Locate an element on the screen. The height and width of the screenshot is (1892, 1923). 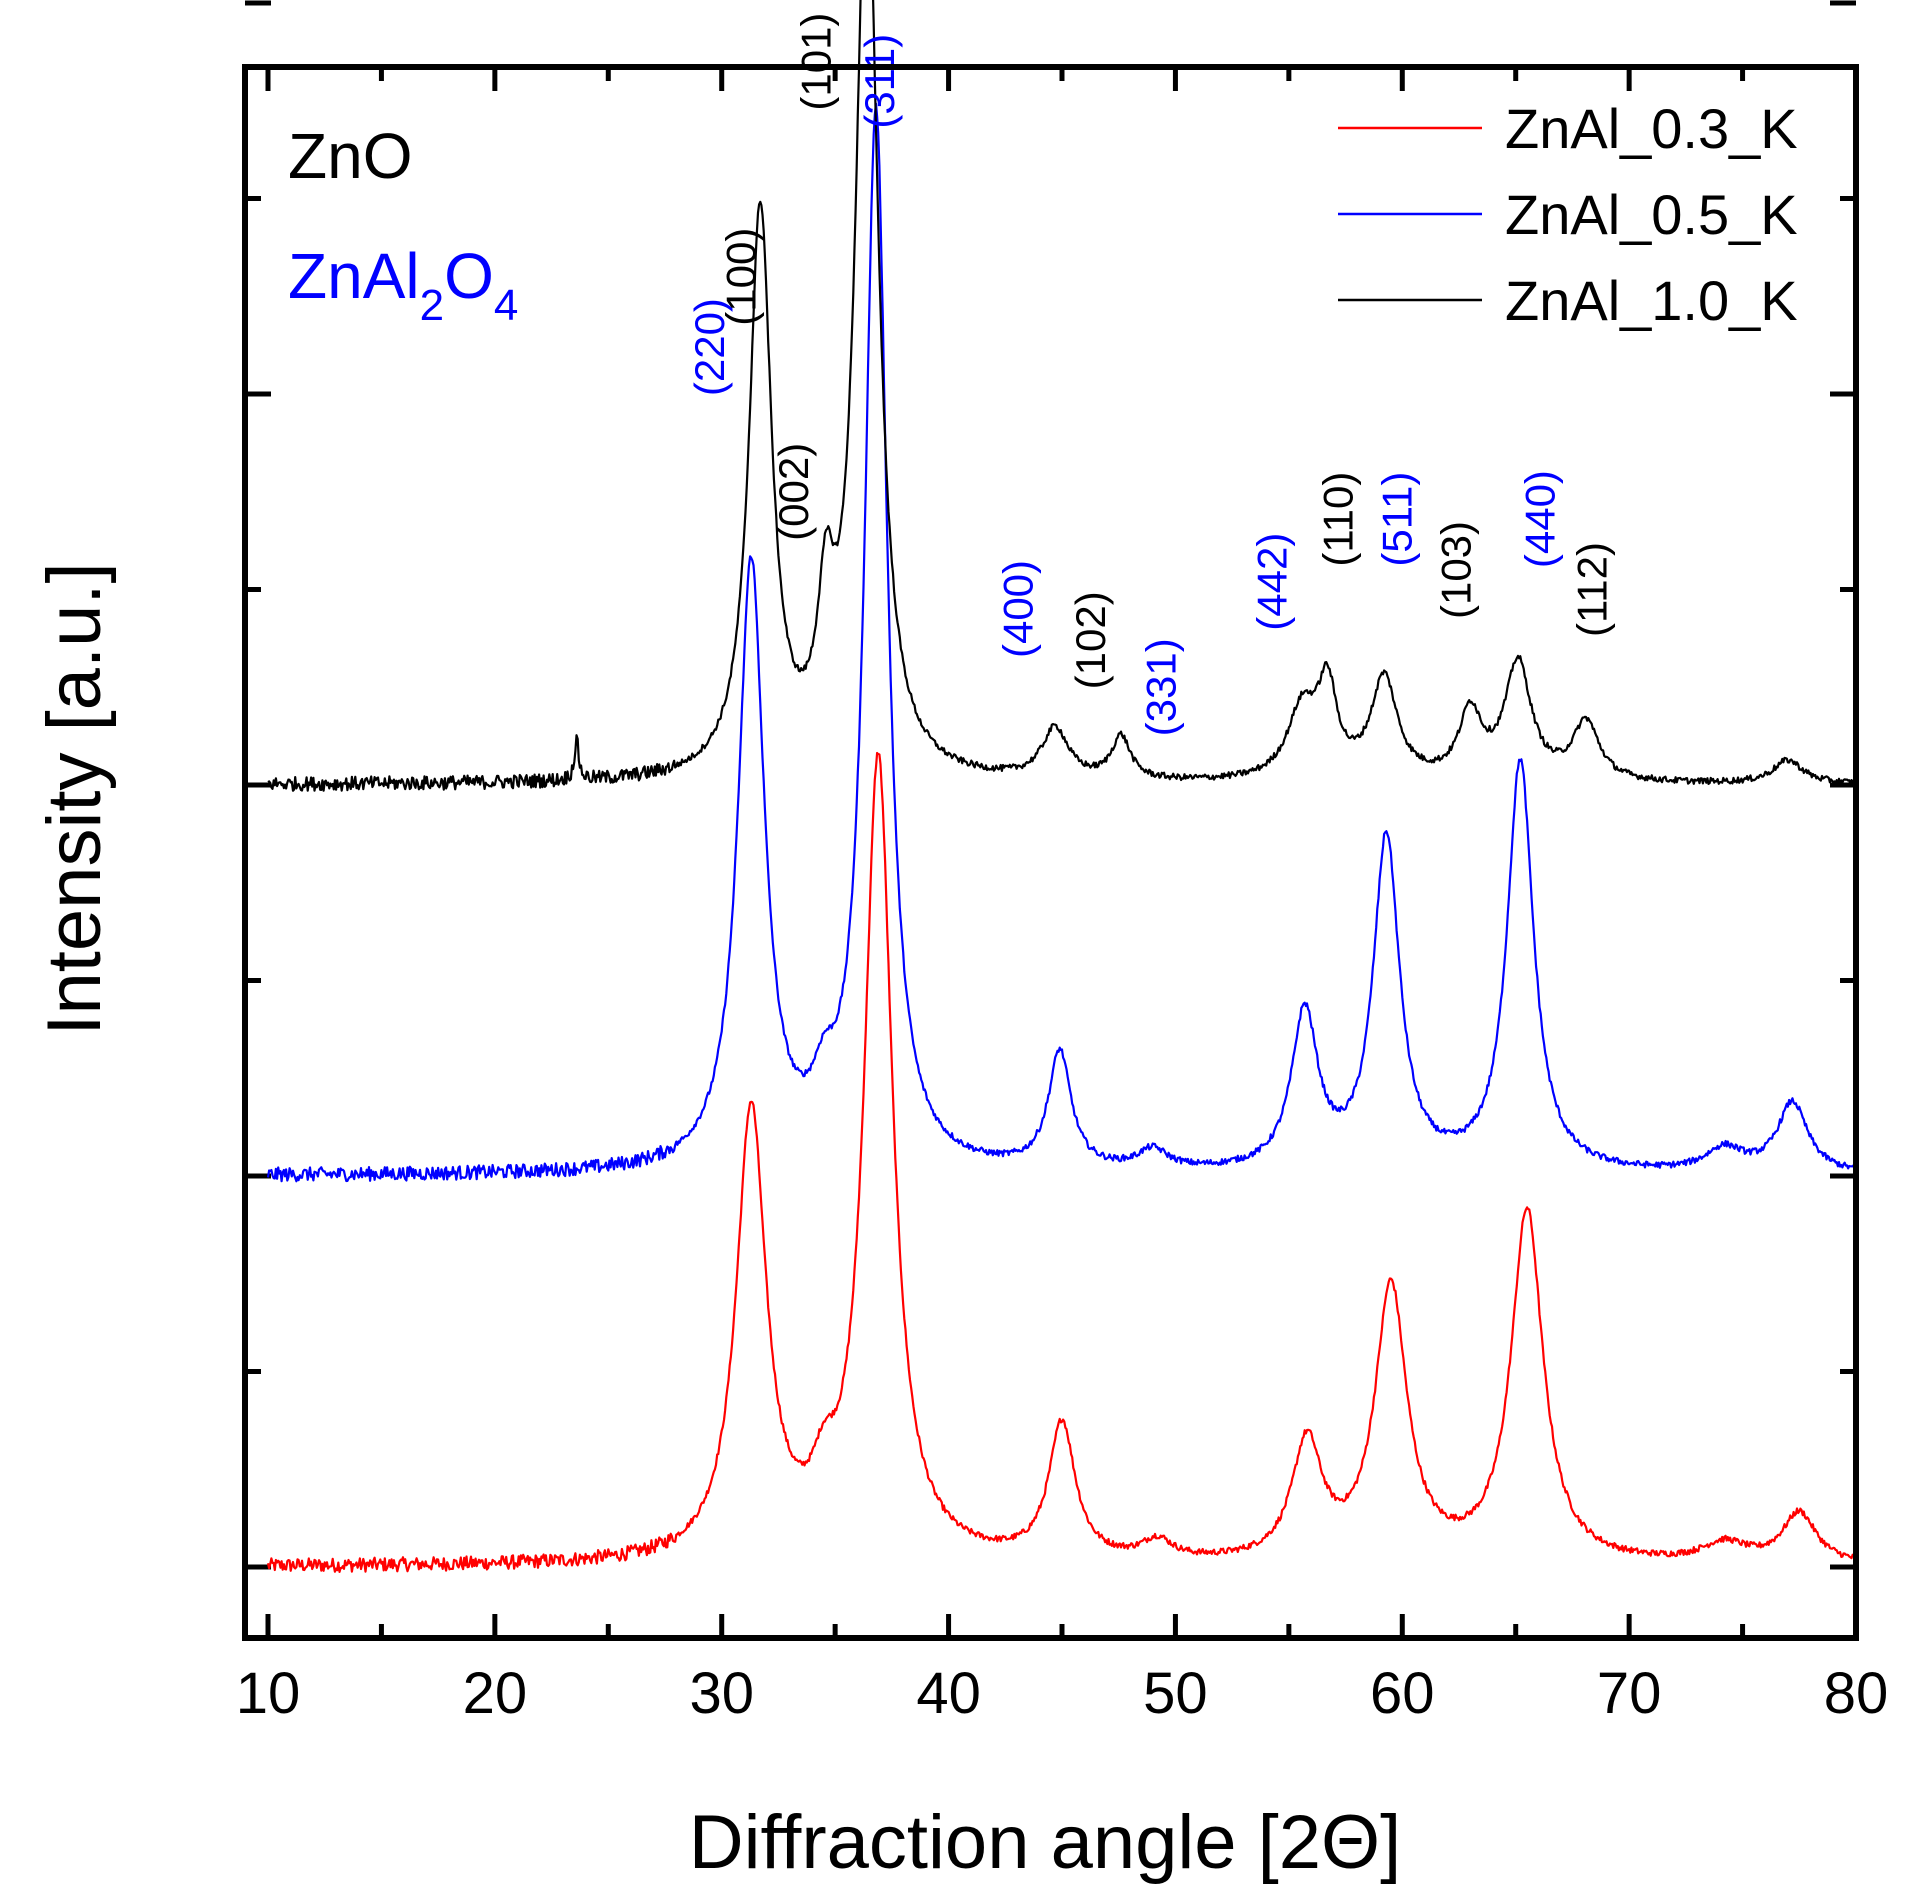
legend-label: ZnAl_0.3_K is located at coordinates (1651, 128).